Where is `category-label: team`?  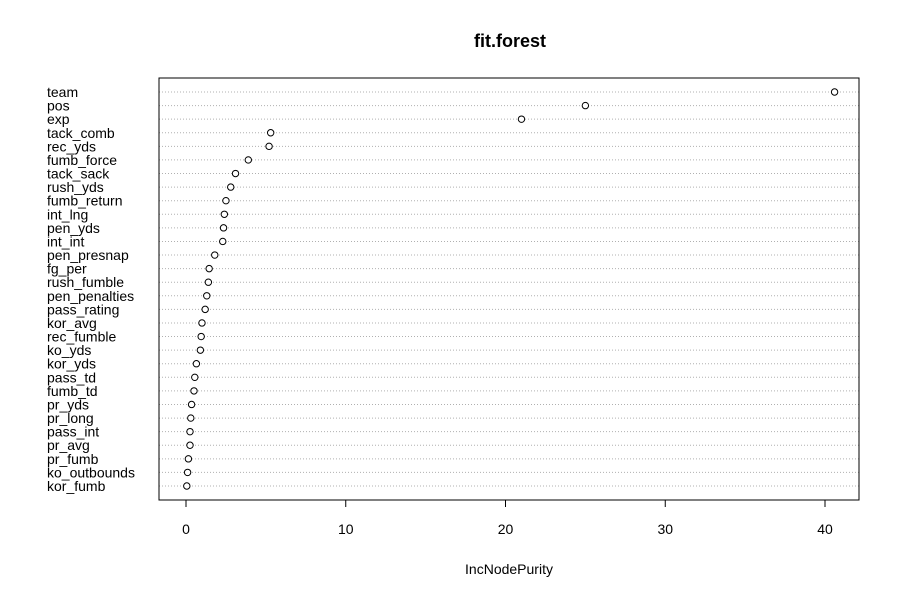 category-label: team is located at coordinates (62, 92).